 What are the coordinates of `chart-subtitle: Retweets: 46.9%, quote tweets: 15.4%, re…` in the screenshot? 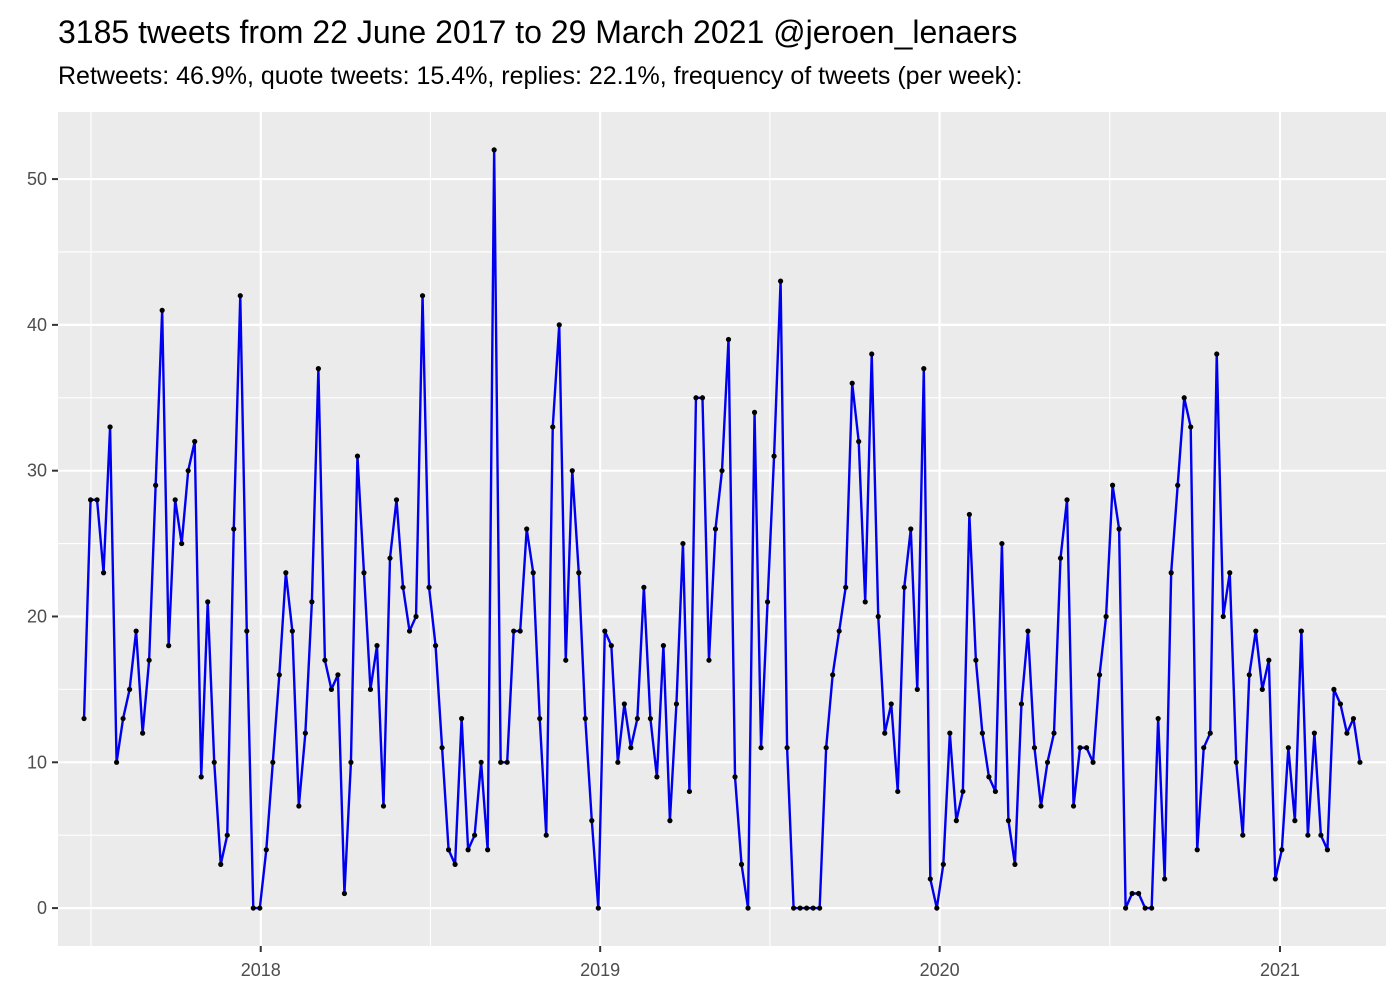 It's located at (540, 76).